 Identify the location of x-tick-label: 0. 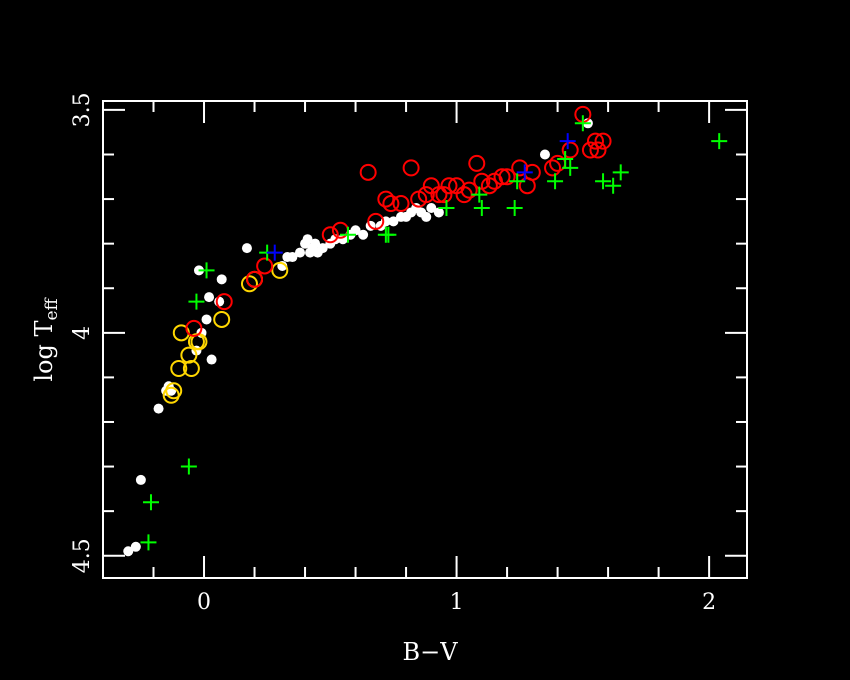
(204, 602).